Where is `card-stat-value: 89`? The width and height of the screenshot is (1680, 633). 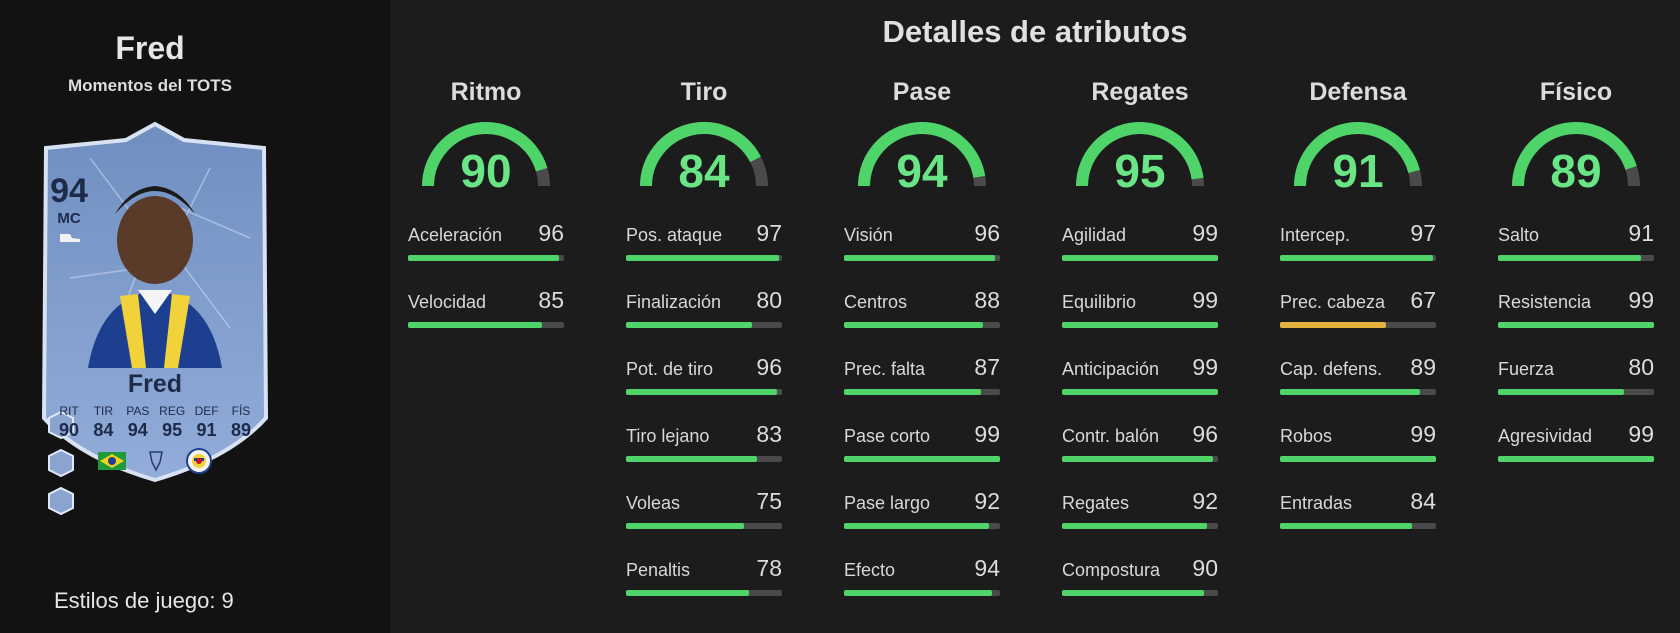
card-stat-value: 89 is located at coordinates (240, 430).